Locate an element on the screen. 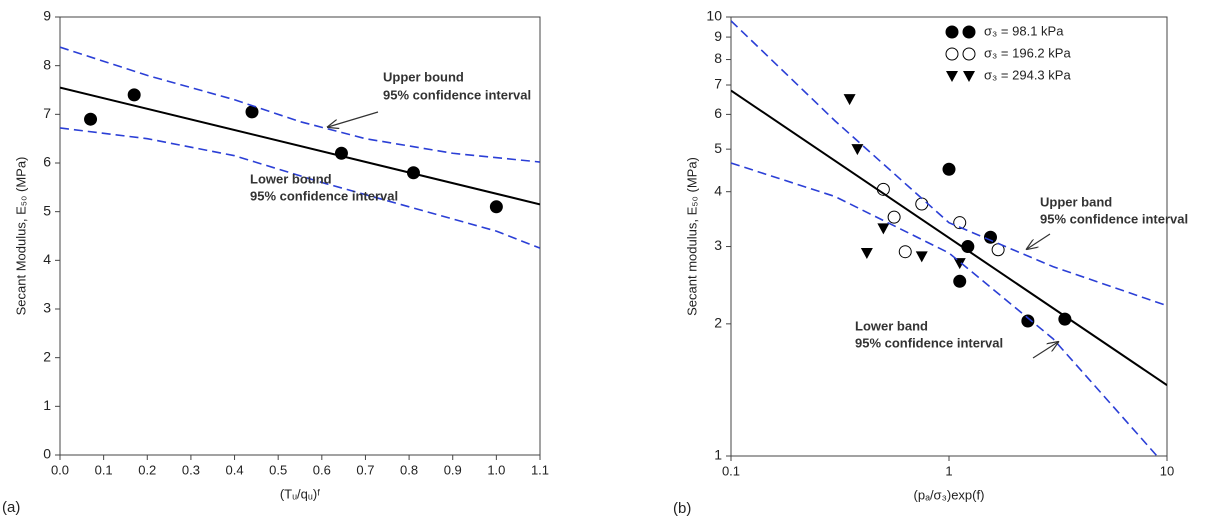  x-tick-label: 1 is located at coordinates (948, 470).